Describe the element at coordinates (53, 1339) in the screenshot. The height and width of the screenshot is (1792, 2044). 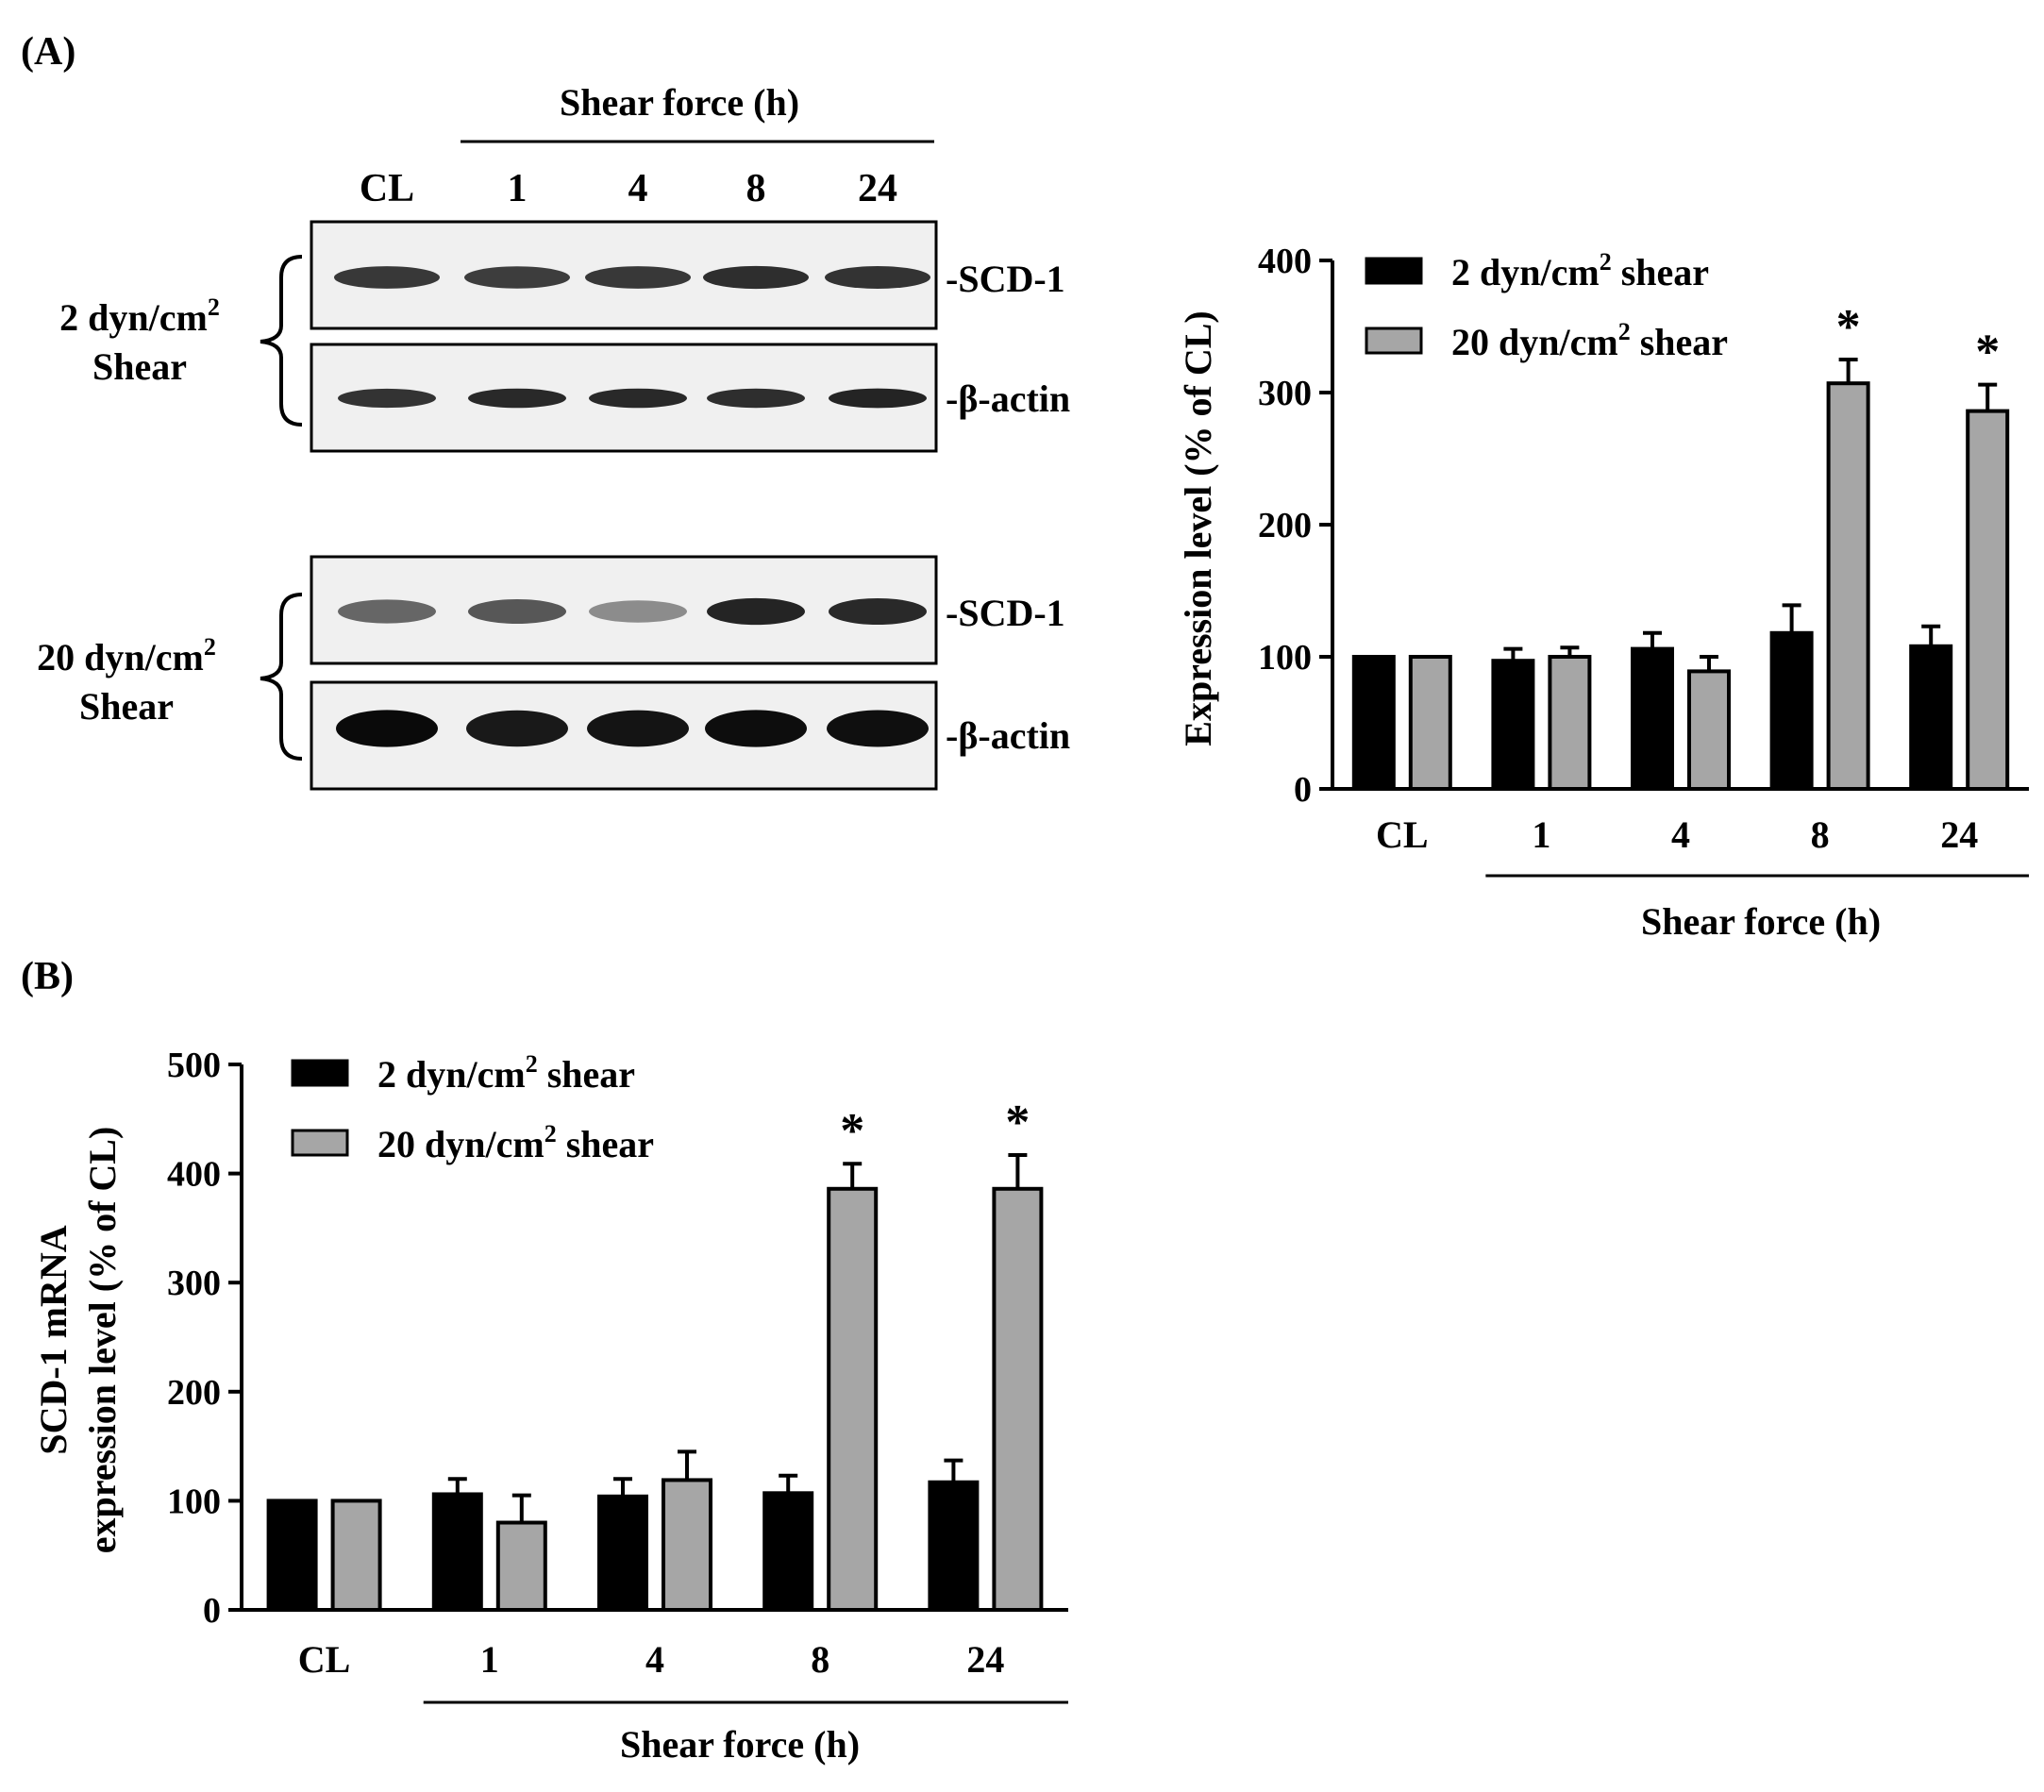
I see `y-axis-label-line1: SCD-1 mRNA` at that location.